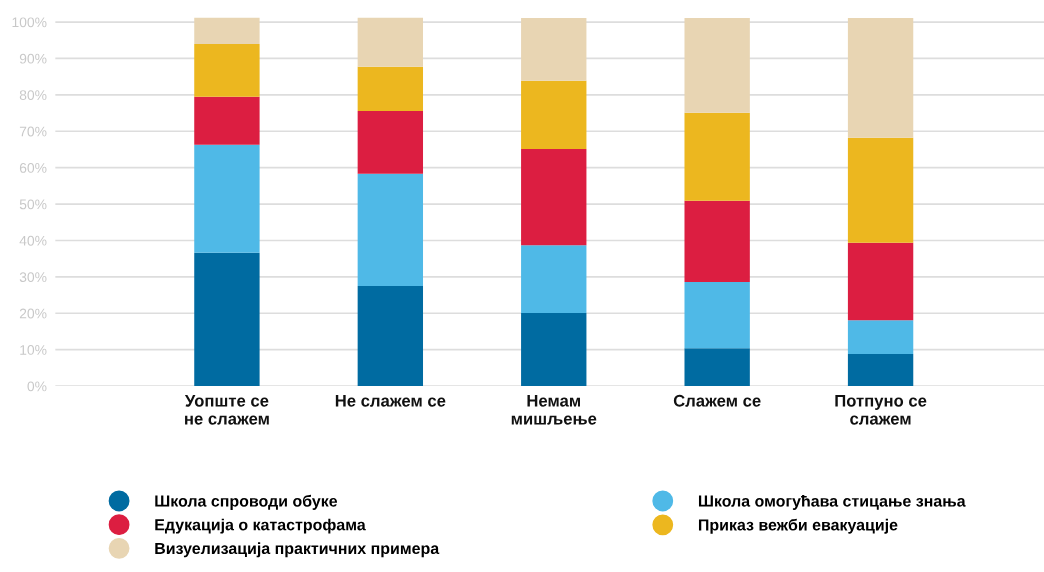 The height and width of the screenshot is (572, 1044). What do you see at coordinates (832, 502) in the screenshot?
I see `legend-label: Школа омогућава стицање знања` at bounding box center [832, 502].